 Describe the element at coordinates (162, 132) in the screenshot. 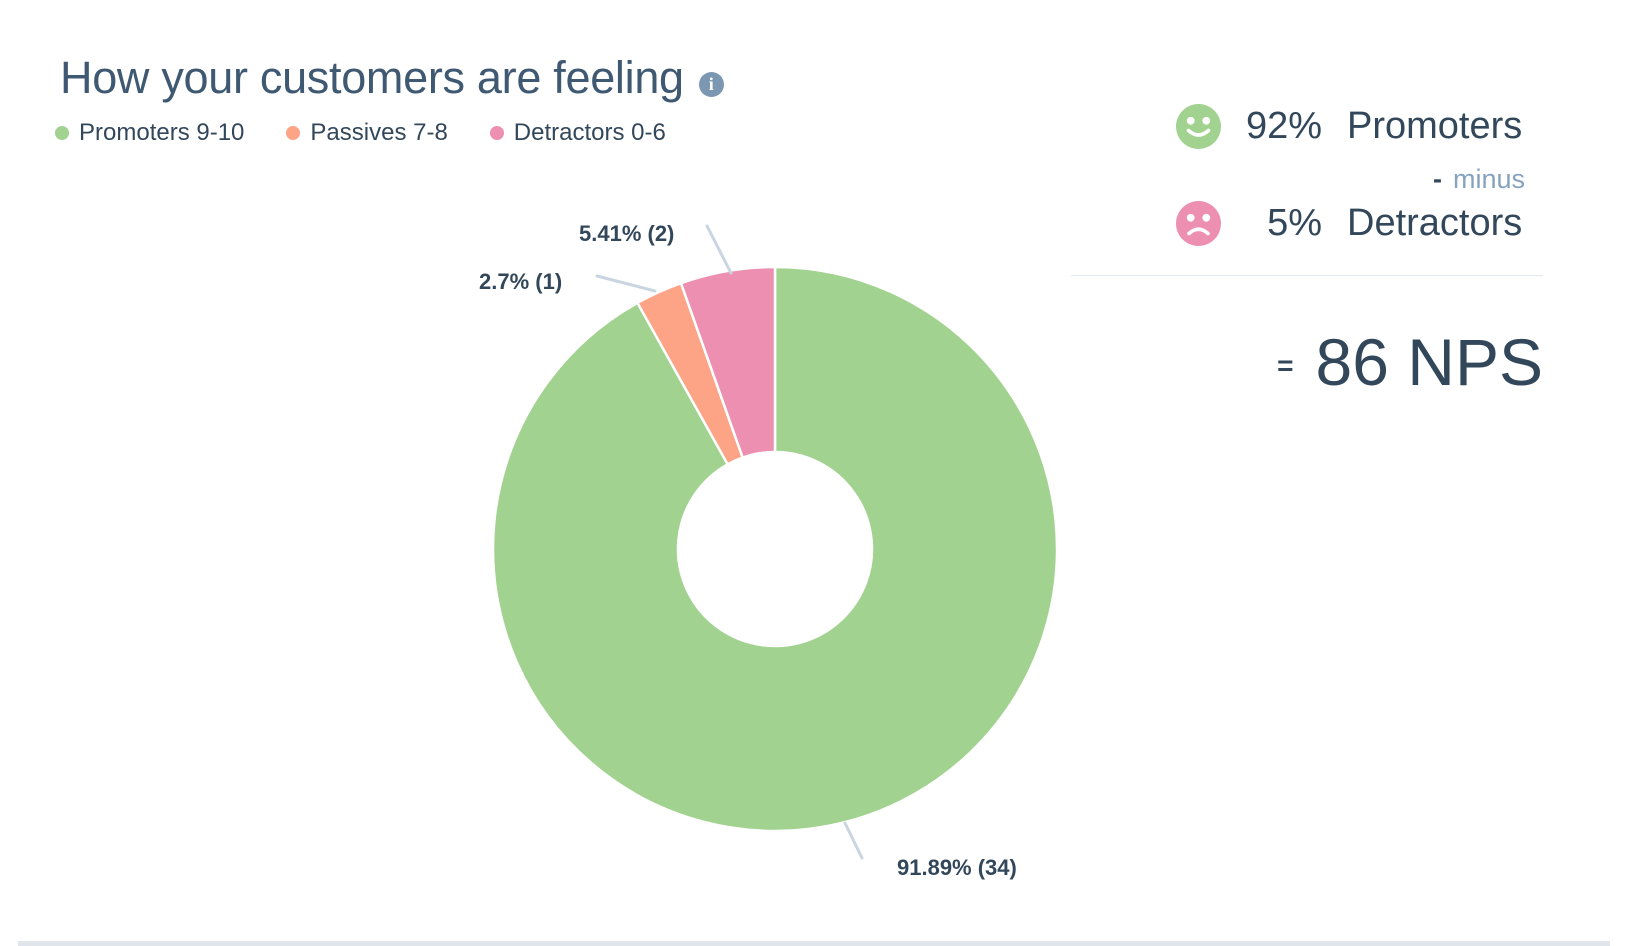

I see `legend-item-label: Promoters 9-10` at that location.